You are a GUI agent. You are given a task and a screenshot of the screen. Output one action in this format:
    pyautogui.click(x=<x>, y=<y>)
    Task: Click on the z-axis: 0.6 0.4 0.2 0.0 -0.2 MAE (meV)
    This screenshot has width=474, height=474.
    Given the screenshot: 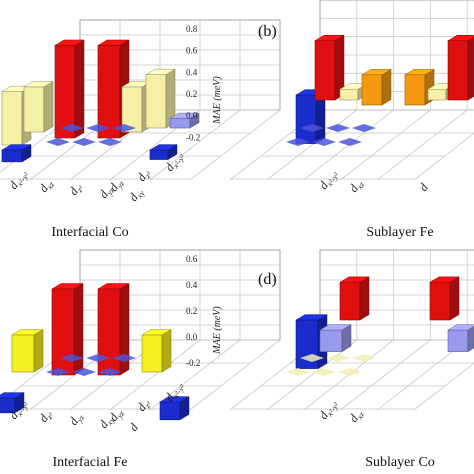 What is the action you would take?
    pyautogui.click(x=204, y=311)
    